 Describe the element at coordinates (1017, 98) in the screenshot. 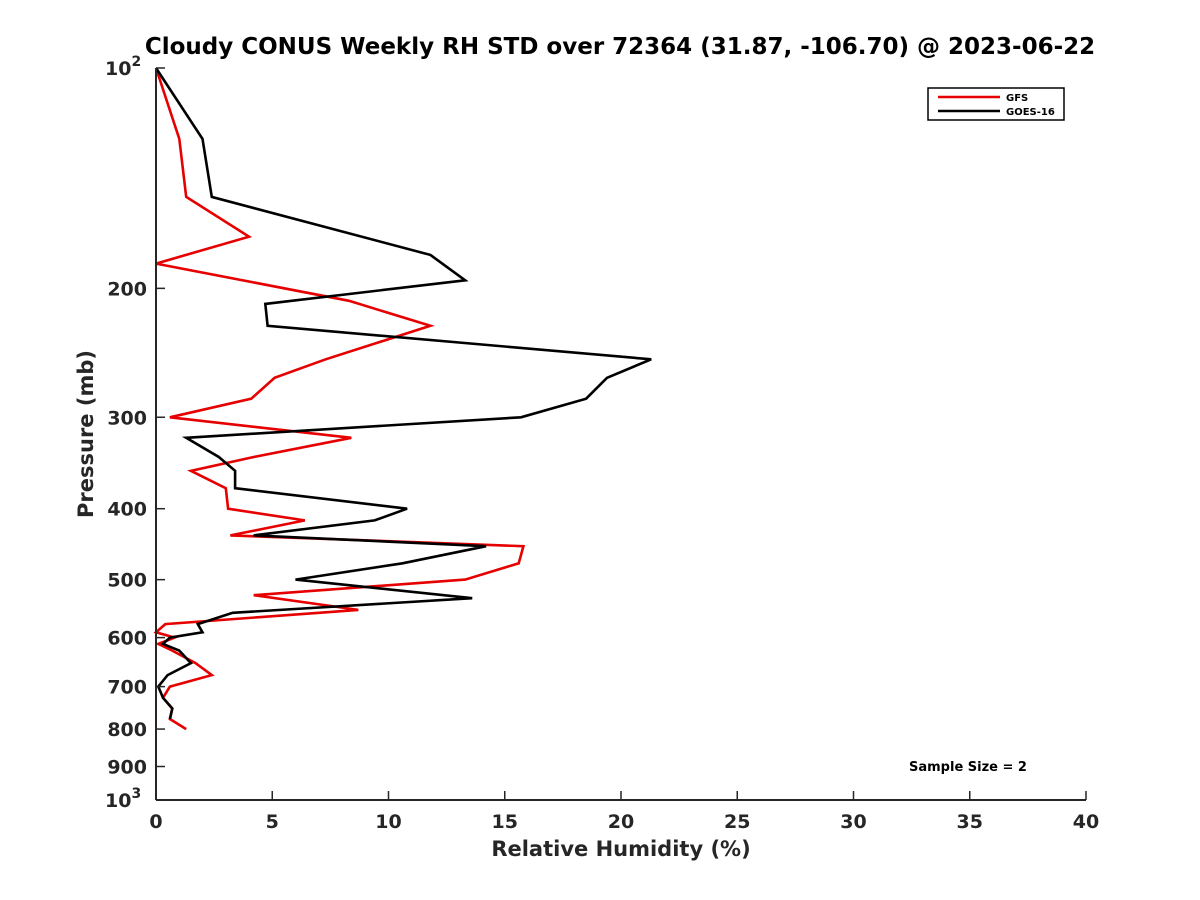

I see `legend-label-gfs: GFS` at that location.